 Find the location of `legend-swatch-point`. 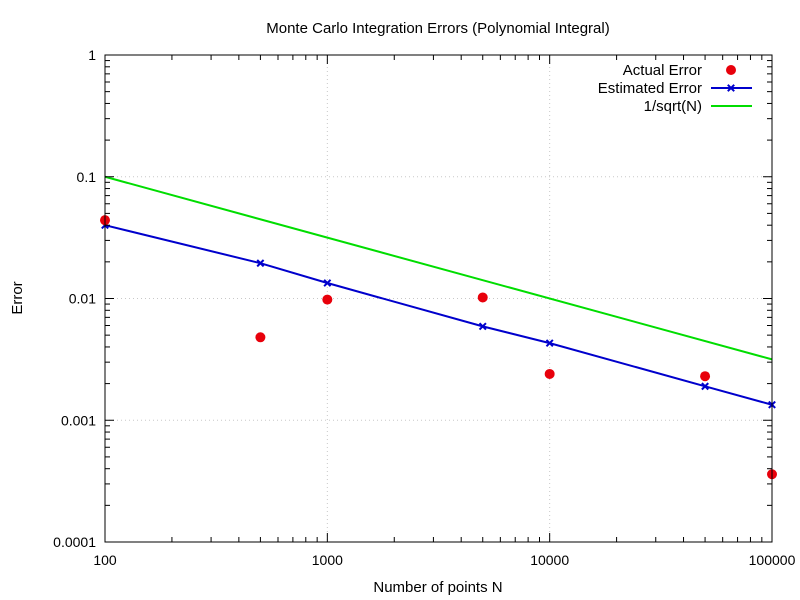

legend-swatch-point is located at coordinates (731, 70).